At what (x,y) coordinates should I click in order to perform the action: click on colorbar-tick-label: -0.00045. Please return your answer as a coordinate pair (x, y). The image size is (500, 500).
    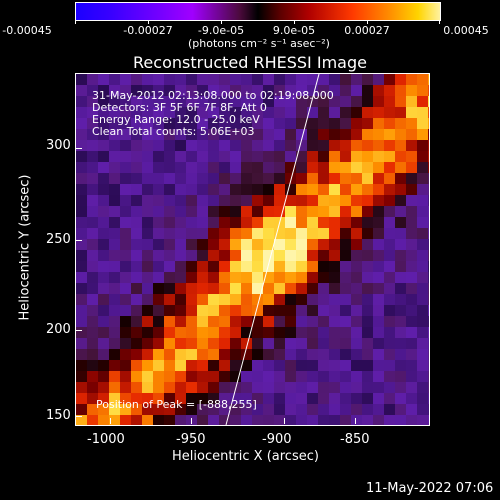
    Looking at the image, I should click on (27, 30).